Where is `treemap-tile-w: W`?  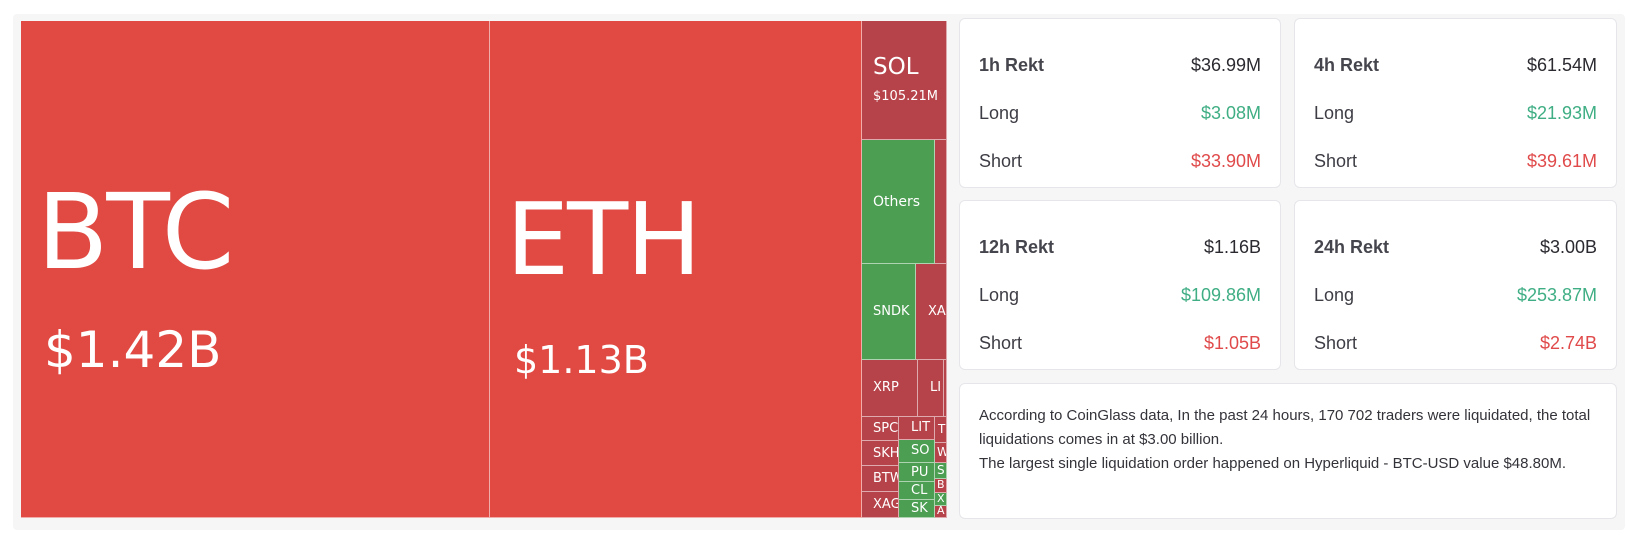
treemap-tile-w: W is located at coordinates (941, 453).